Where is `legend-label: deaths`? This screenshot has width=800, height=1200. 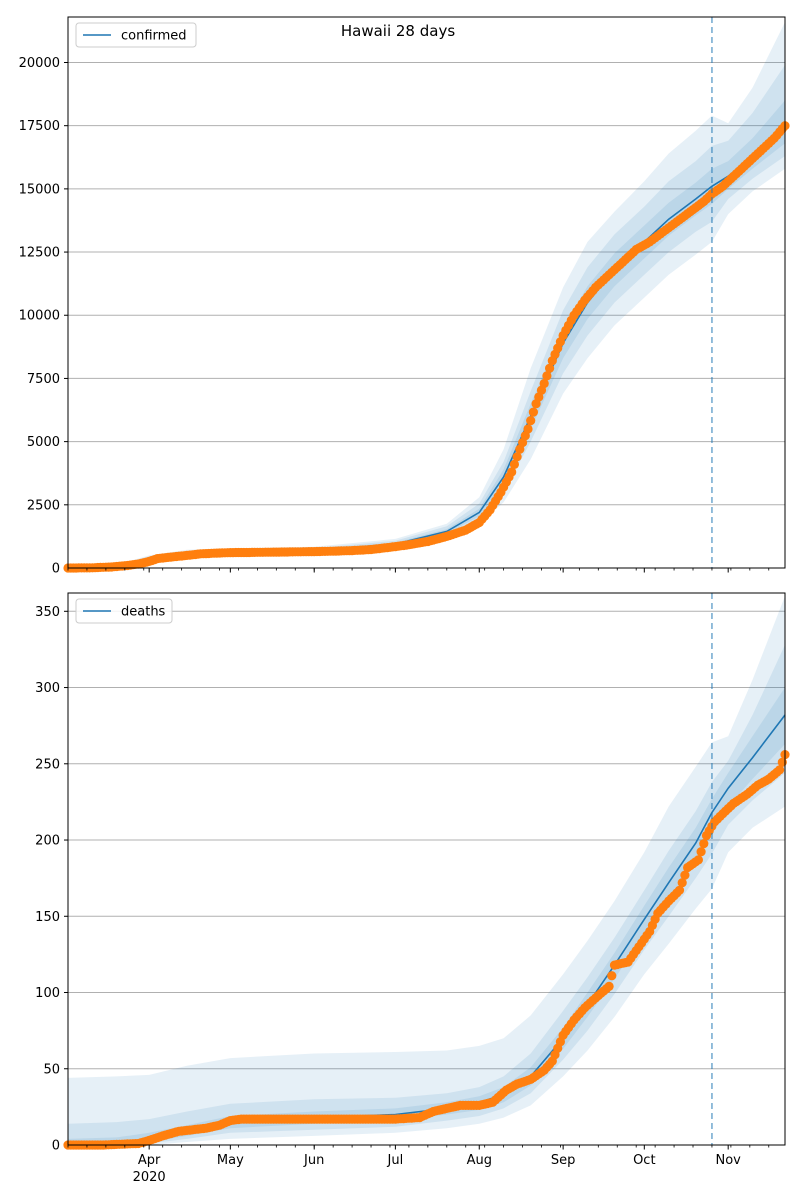
legend-label: deaths is located at coordinates (143, 612).